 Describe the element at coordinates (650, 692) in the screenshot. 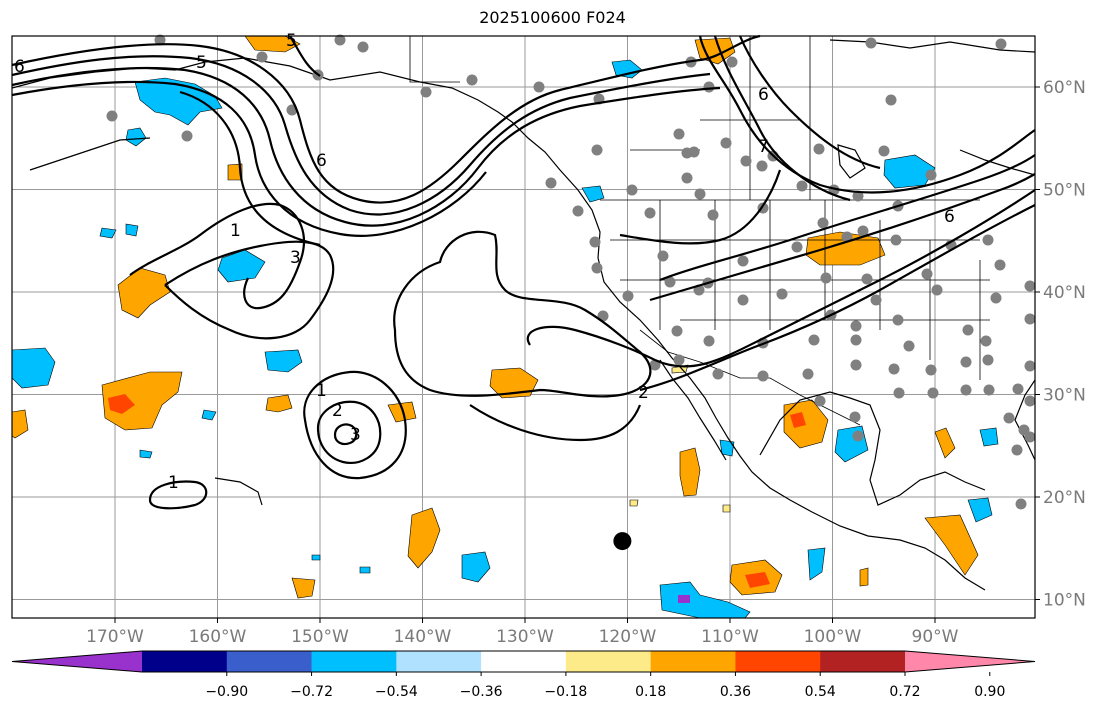

I see `colorbar-tick-label: 0.18` at that location.